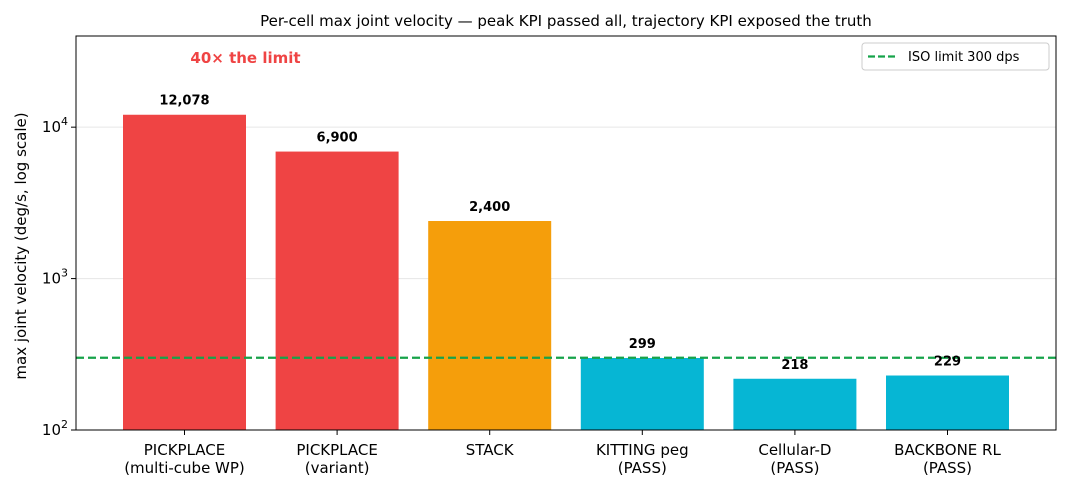 Image resolution: width=1067 pixels, height=492 pixels. What do you see at coordinates (642, 344) in the screenshot?
I see `value-label: 299` at bounding box center [642, 344].